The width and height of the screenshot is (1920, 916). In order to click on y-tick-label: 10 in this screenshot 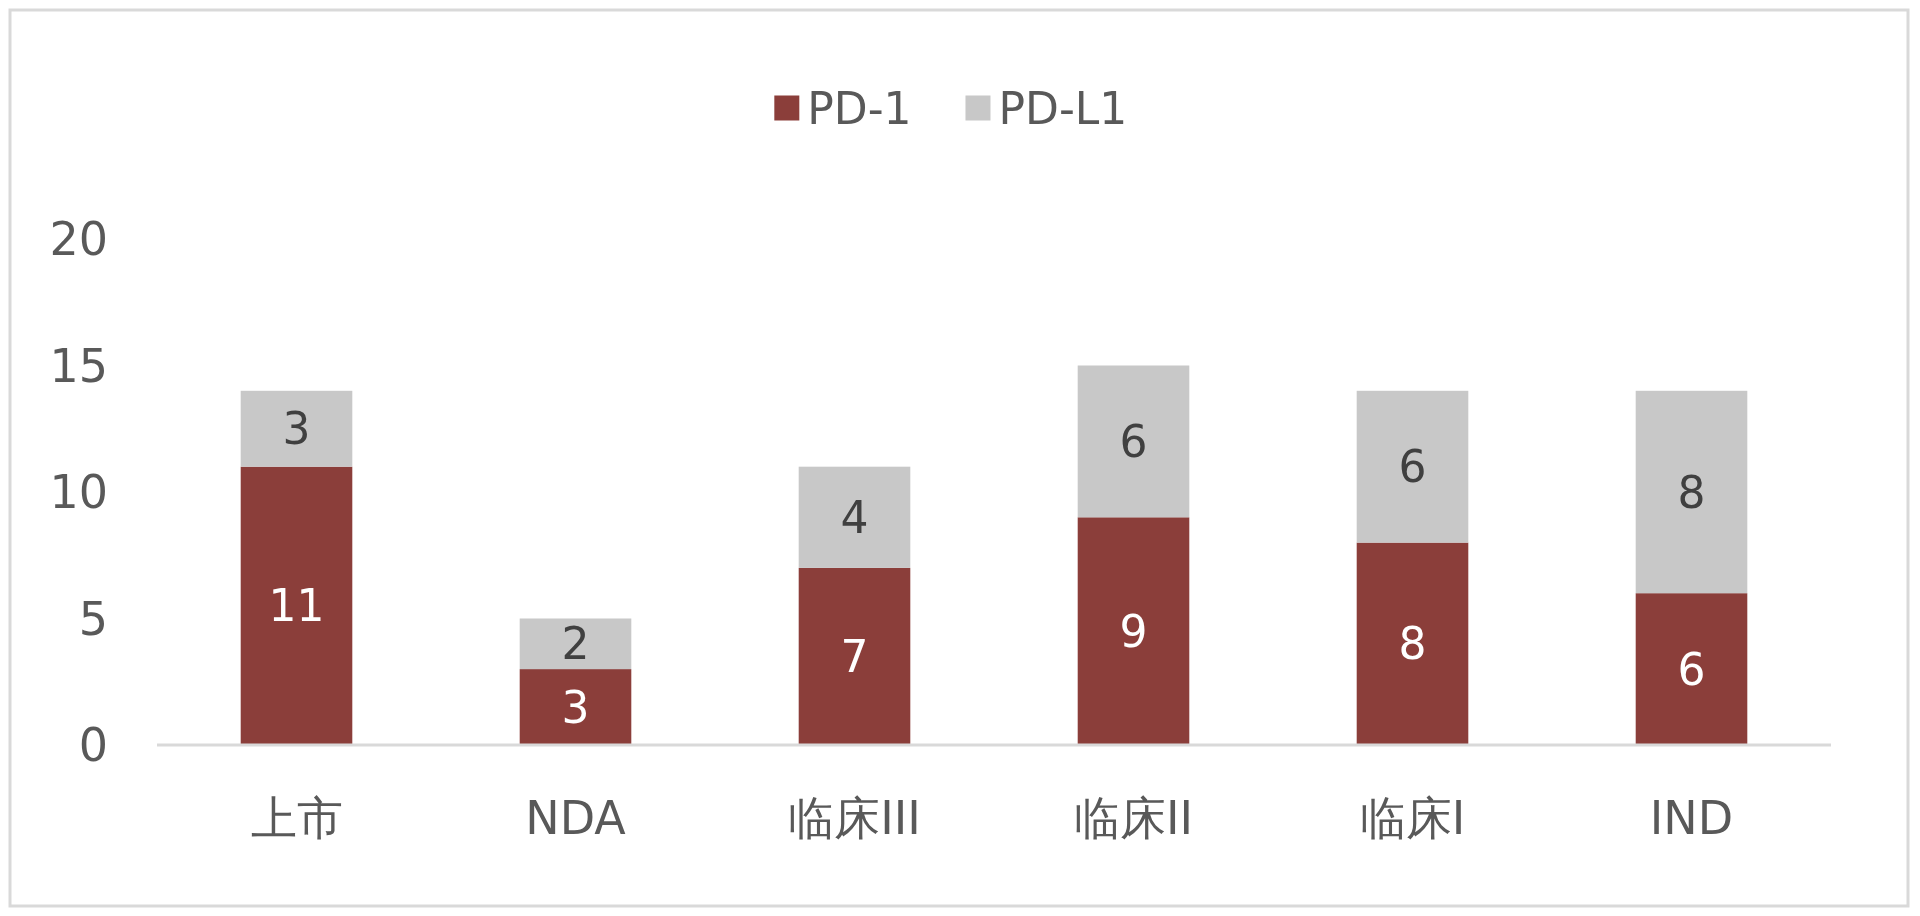, I will do `click(78, 492)`.